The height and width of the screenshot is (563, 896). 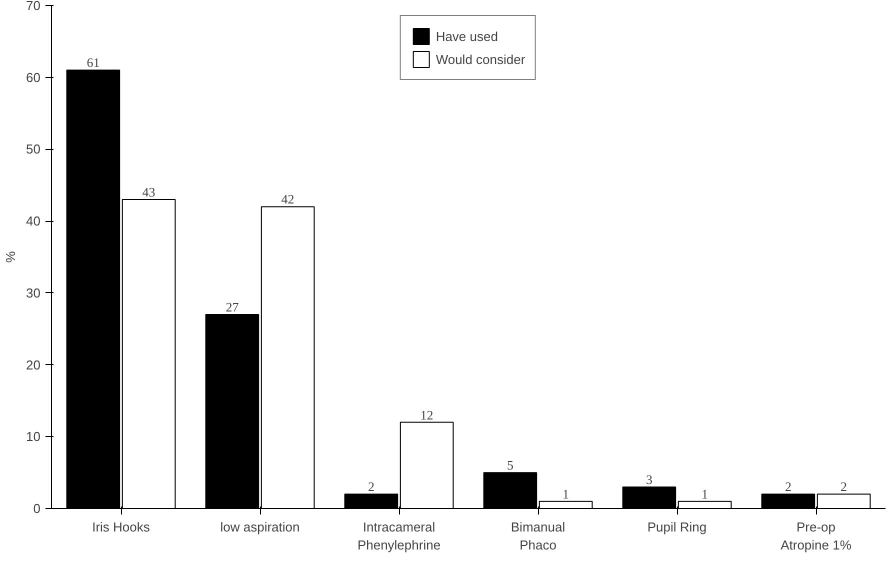 I want to click on data-label: 12, so click(x=427, y=414).